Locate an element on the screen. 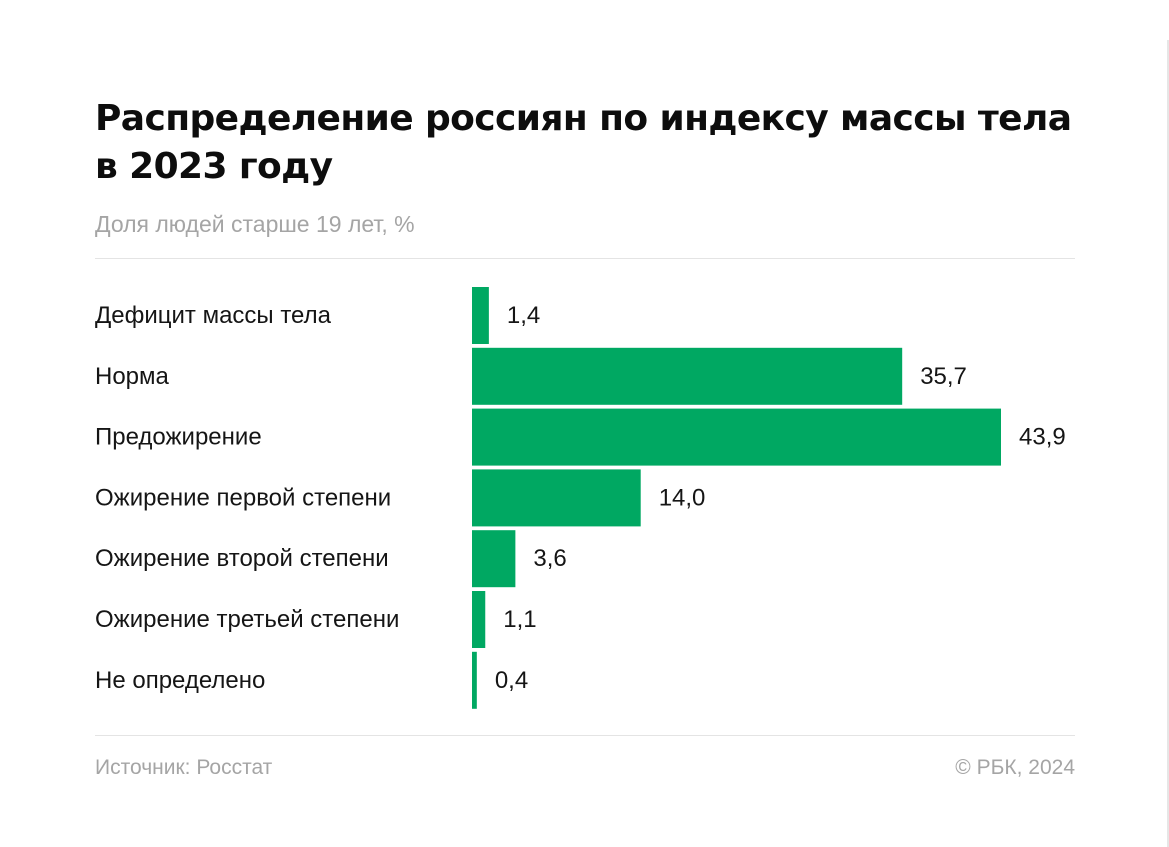  copyright-note: © РБК, 2024 is located at coordinates (1015, 767).